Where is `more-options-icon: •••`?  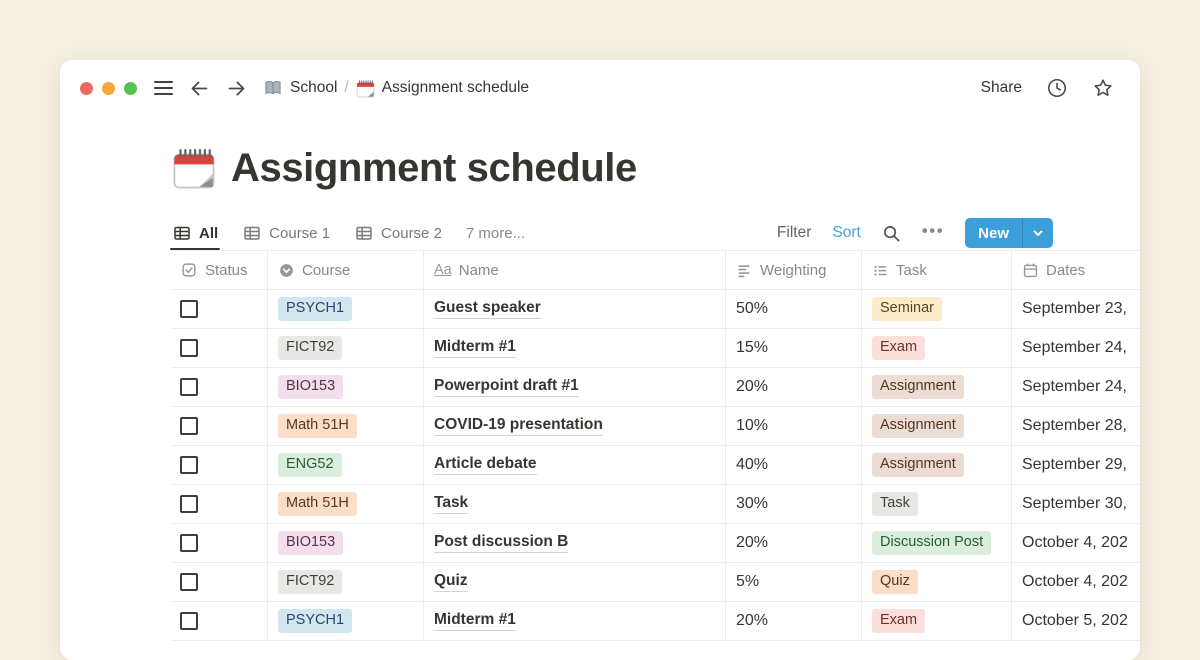
more-options-icon: ••• is located at coordinates (933, 230).